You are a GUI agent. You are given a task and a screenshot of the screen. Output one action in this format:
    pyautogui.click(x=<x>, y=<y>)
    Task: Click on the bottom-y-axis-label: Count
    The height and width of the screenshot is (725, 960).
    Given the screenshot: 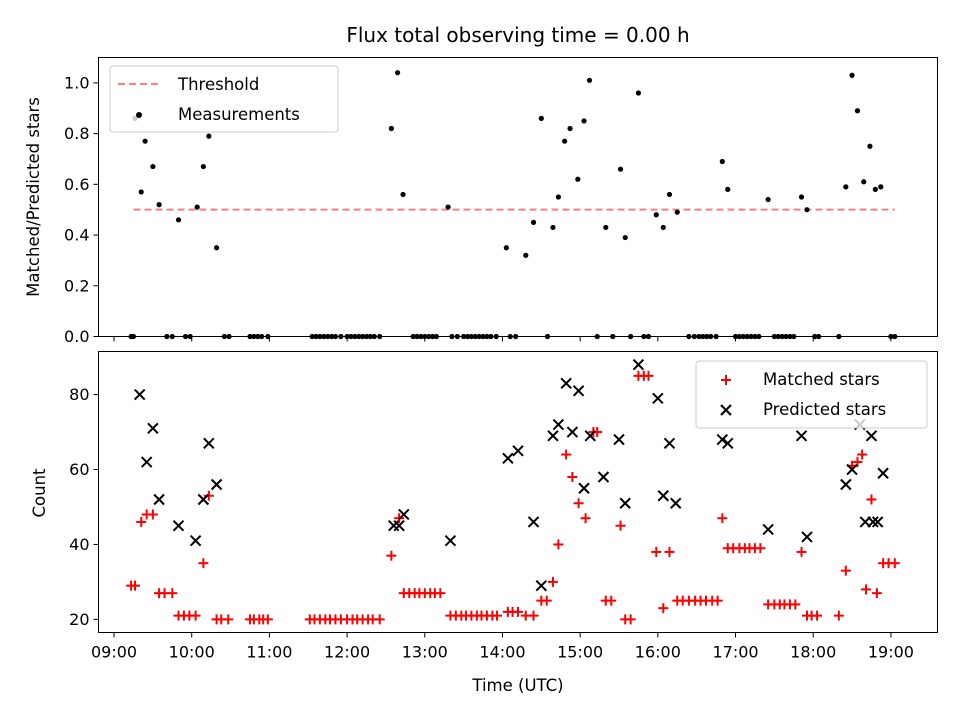 What is the action you would take?
    pyautogui.click(x=39, y=493)
    